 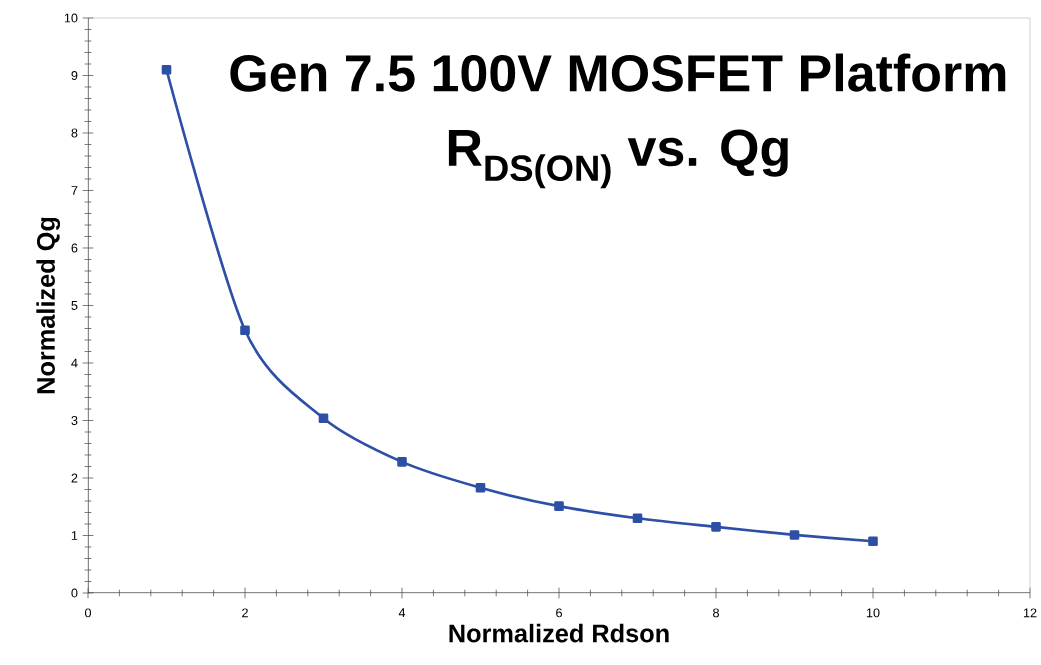 I want to click on y-tick-label: 4, so click(x=74, y=363).